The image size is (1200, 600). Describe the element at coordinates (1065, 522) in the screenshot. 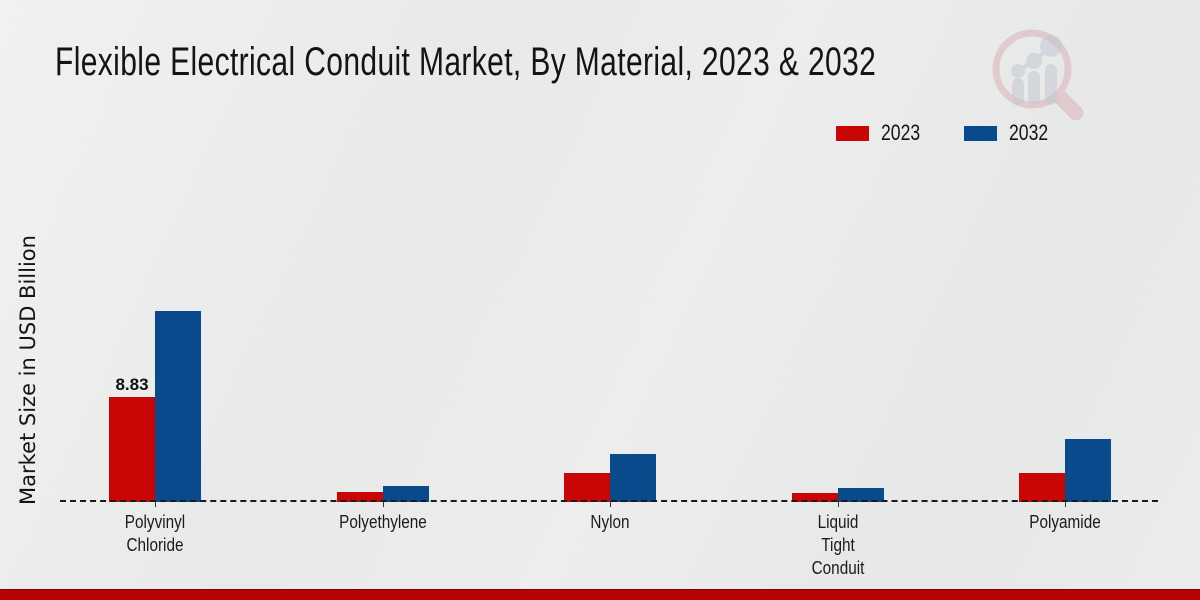

I see `x-axis-label-polyamide: Polyamide` at that location.